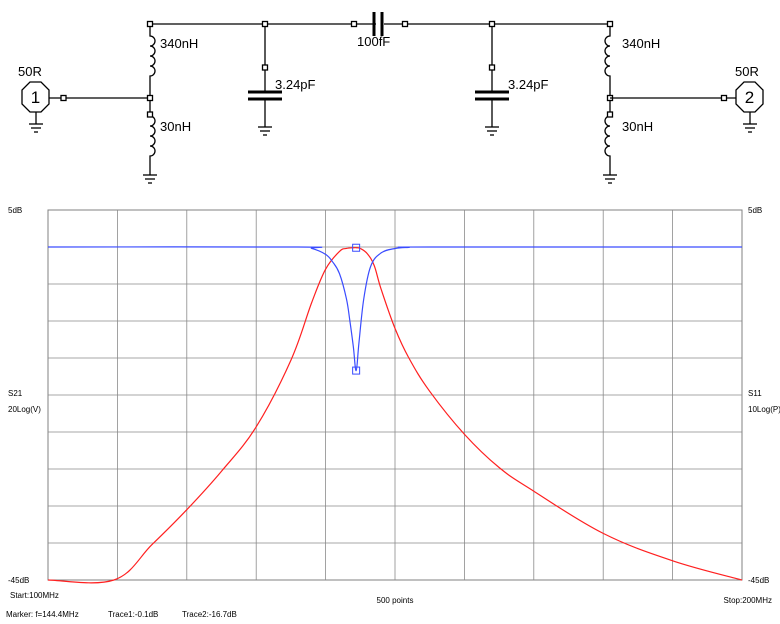 This screenshot has width=780, height=624. I want to click on port-1-impedance: 50R, so click(30, 71).